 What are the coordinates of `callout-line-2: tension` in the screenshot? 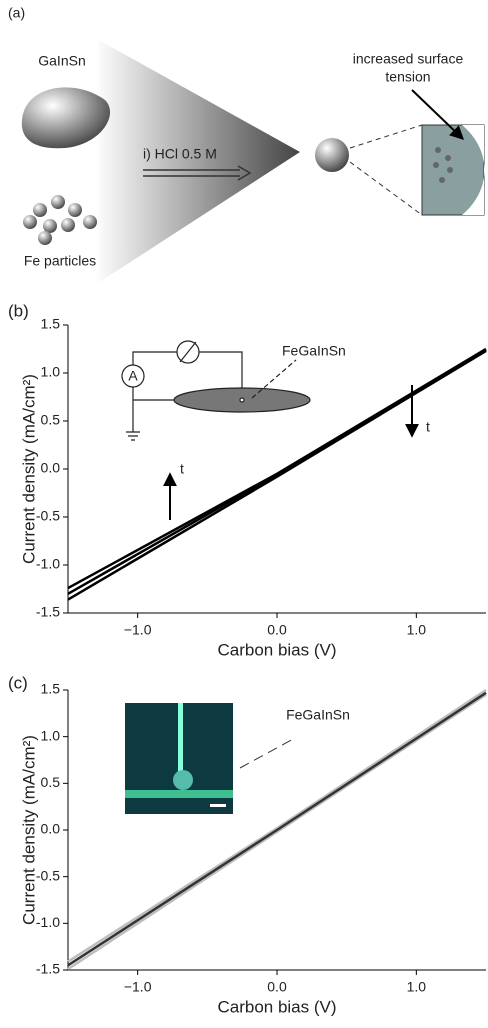 It's located at (407, 77).